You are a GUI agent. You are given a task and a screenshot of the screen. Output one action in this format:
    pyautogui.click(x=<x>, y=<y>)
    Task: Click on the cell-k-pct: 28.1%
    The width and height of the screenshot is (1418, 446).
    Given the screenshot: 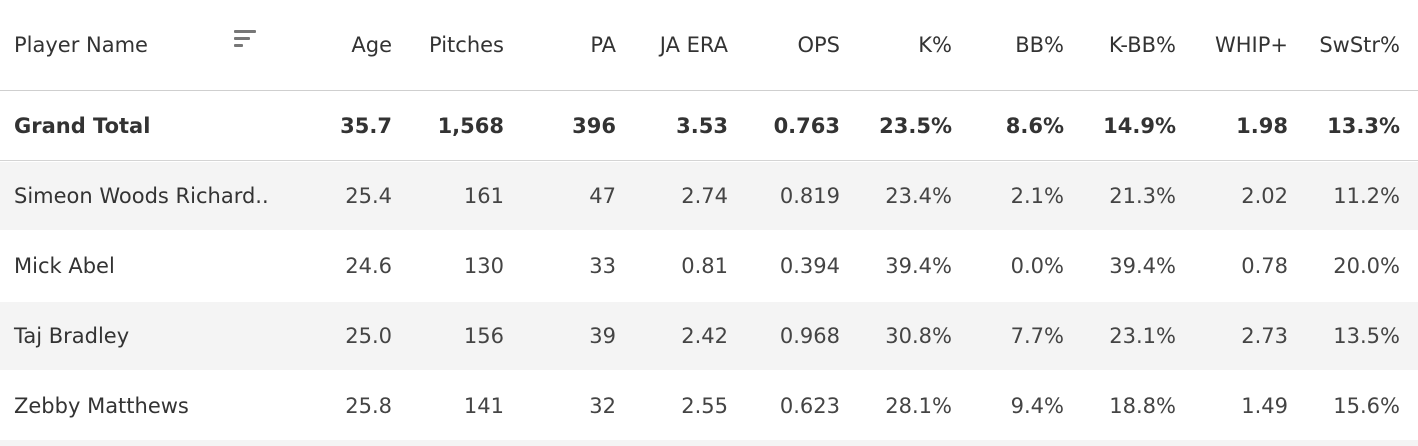 What is the action you would take?
    pyautogui.click(x=918, y=406)
    